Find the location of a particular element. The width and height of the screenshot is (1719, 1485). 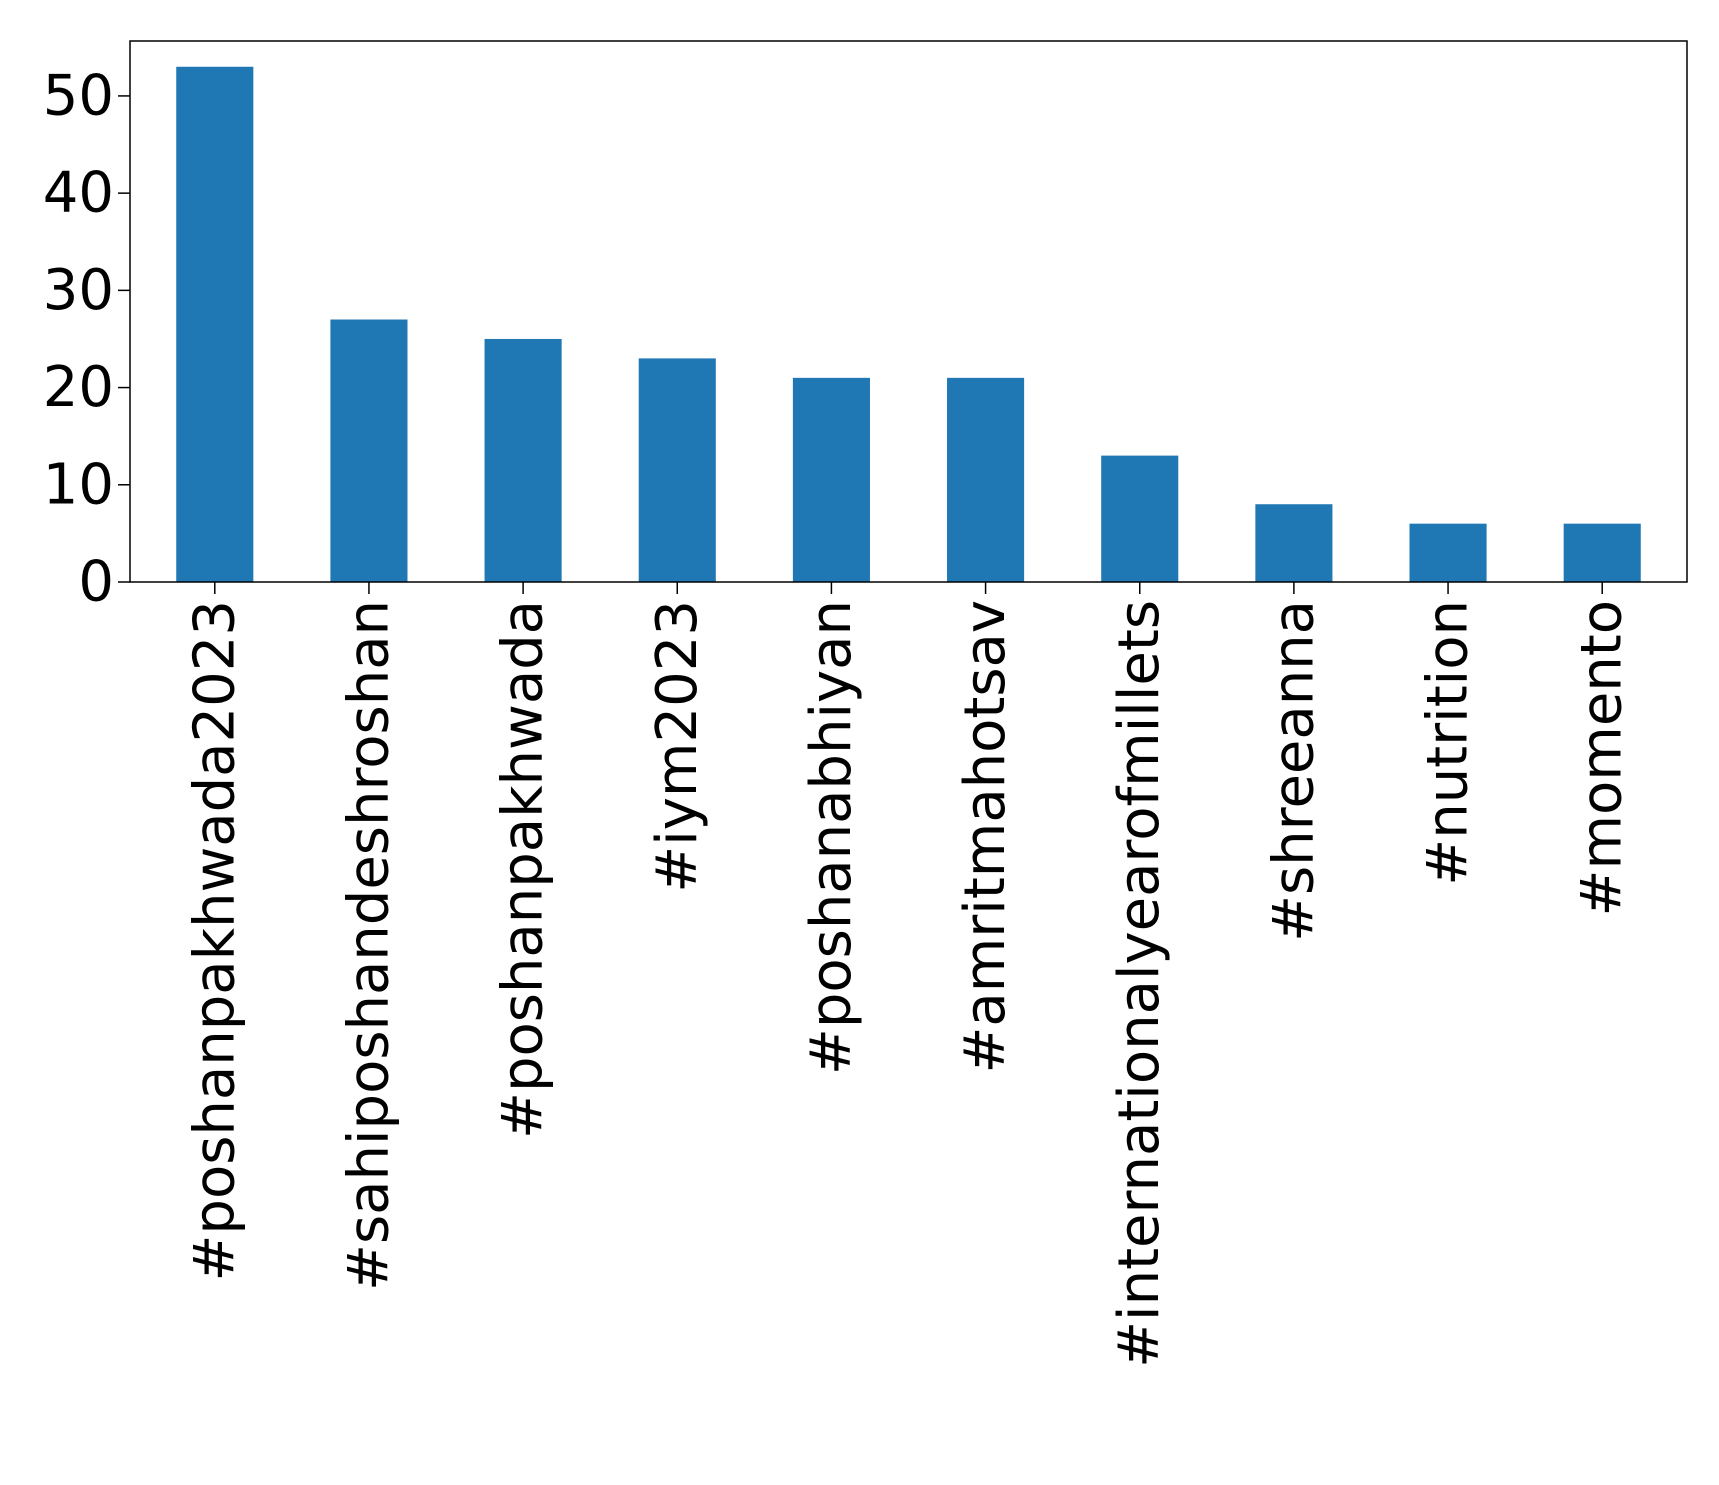

x-tick-label: #poshanabhiyan is located at coordinates (831, 837).